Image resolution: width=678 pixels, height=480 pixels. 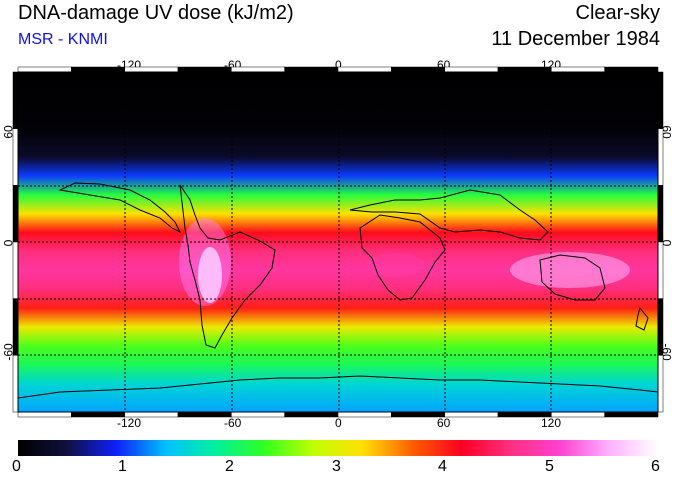 I want to click on lon-tick-bottom-minus60: -60, so click(x=233, y=423).